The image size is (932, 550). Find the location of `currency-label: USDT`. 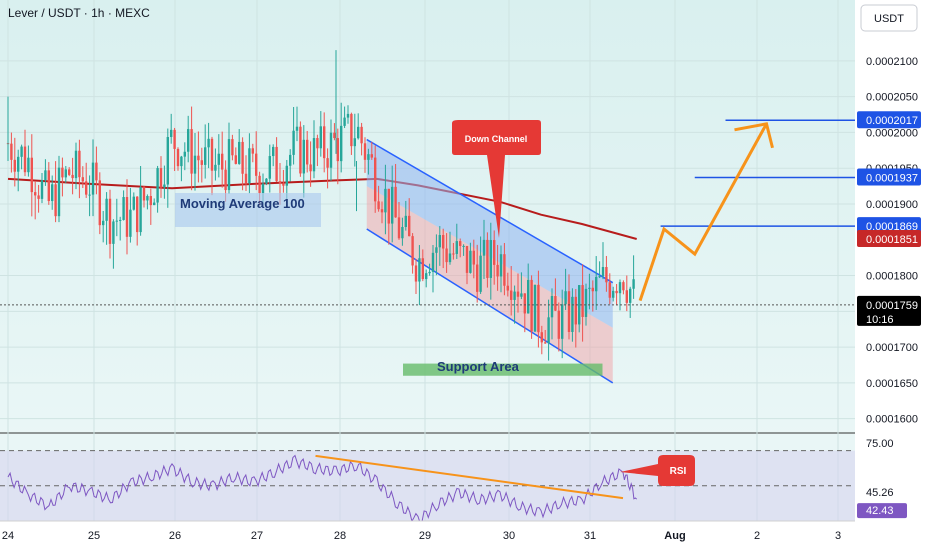

currency-label: USDT is located at coordinates (889, 19).